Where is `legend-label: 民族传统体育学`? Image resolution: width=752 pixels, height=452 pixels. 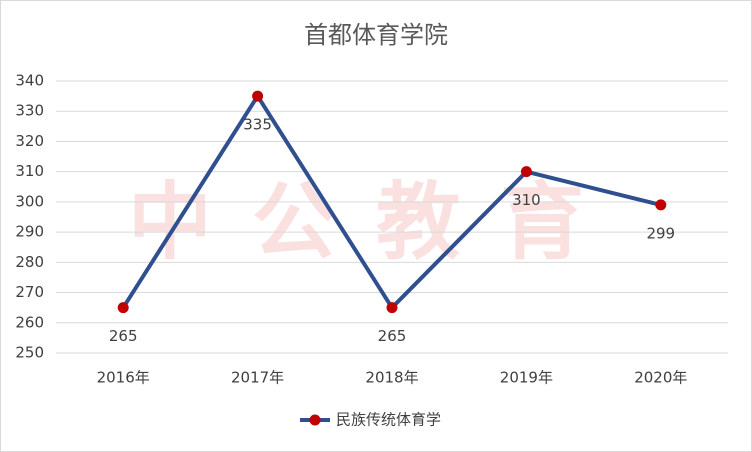 legend-label: 民族传统体育学 is located at coordinates (388, 420).